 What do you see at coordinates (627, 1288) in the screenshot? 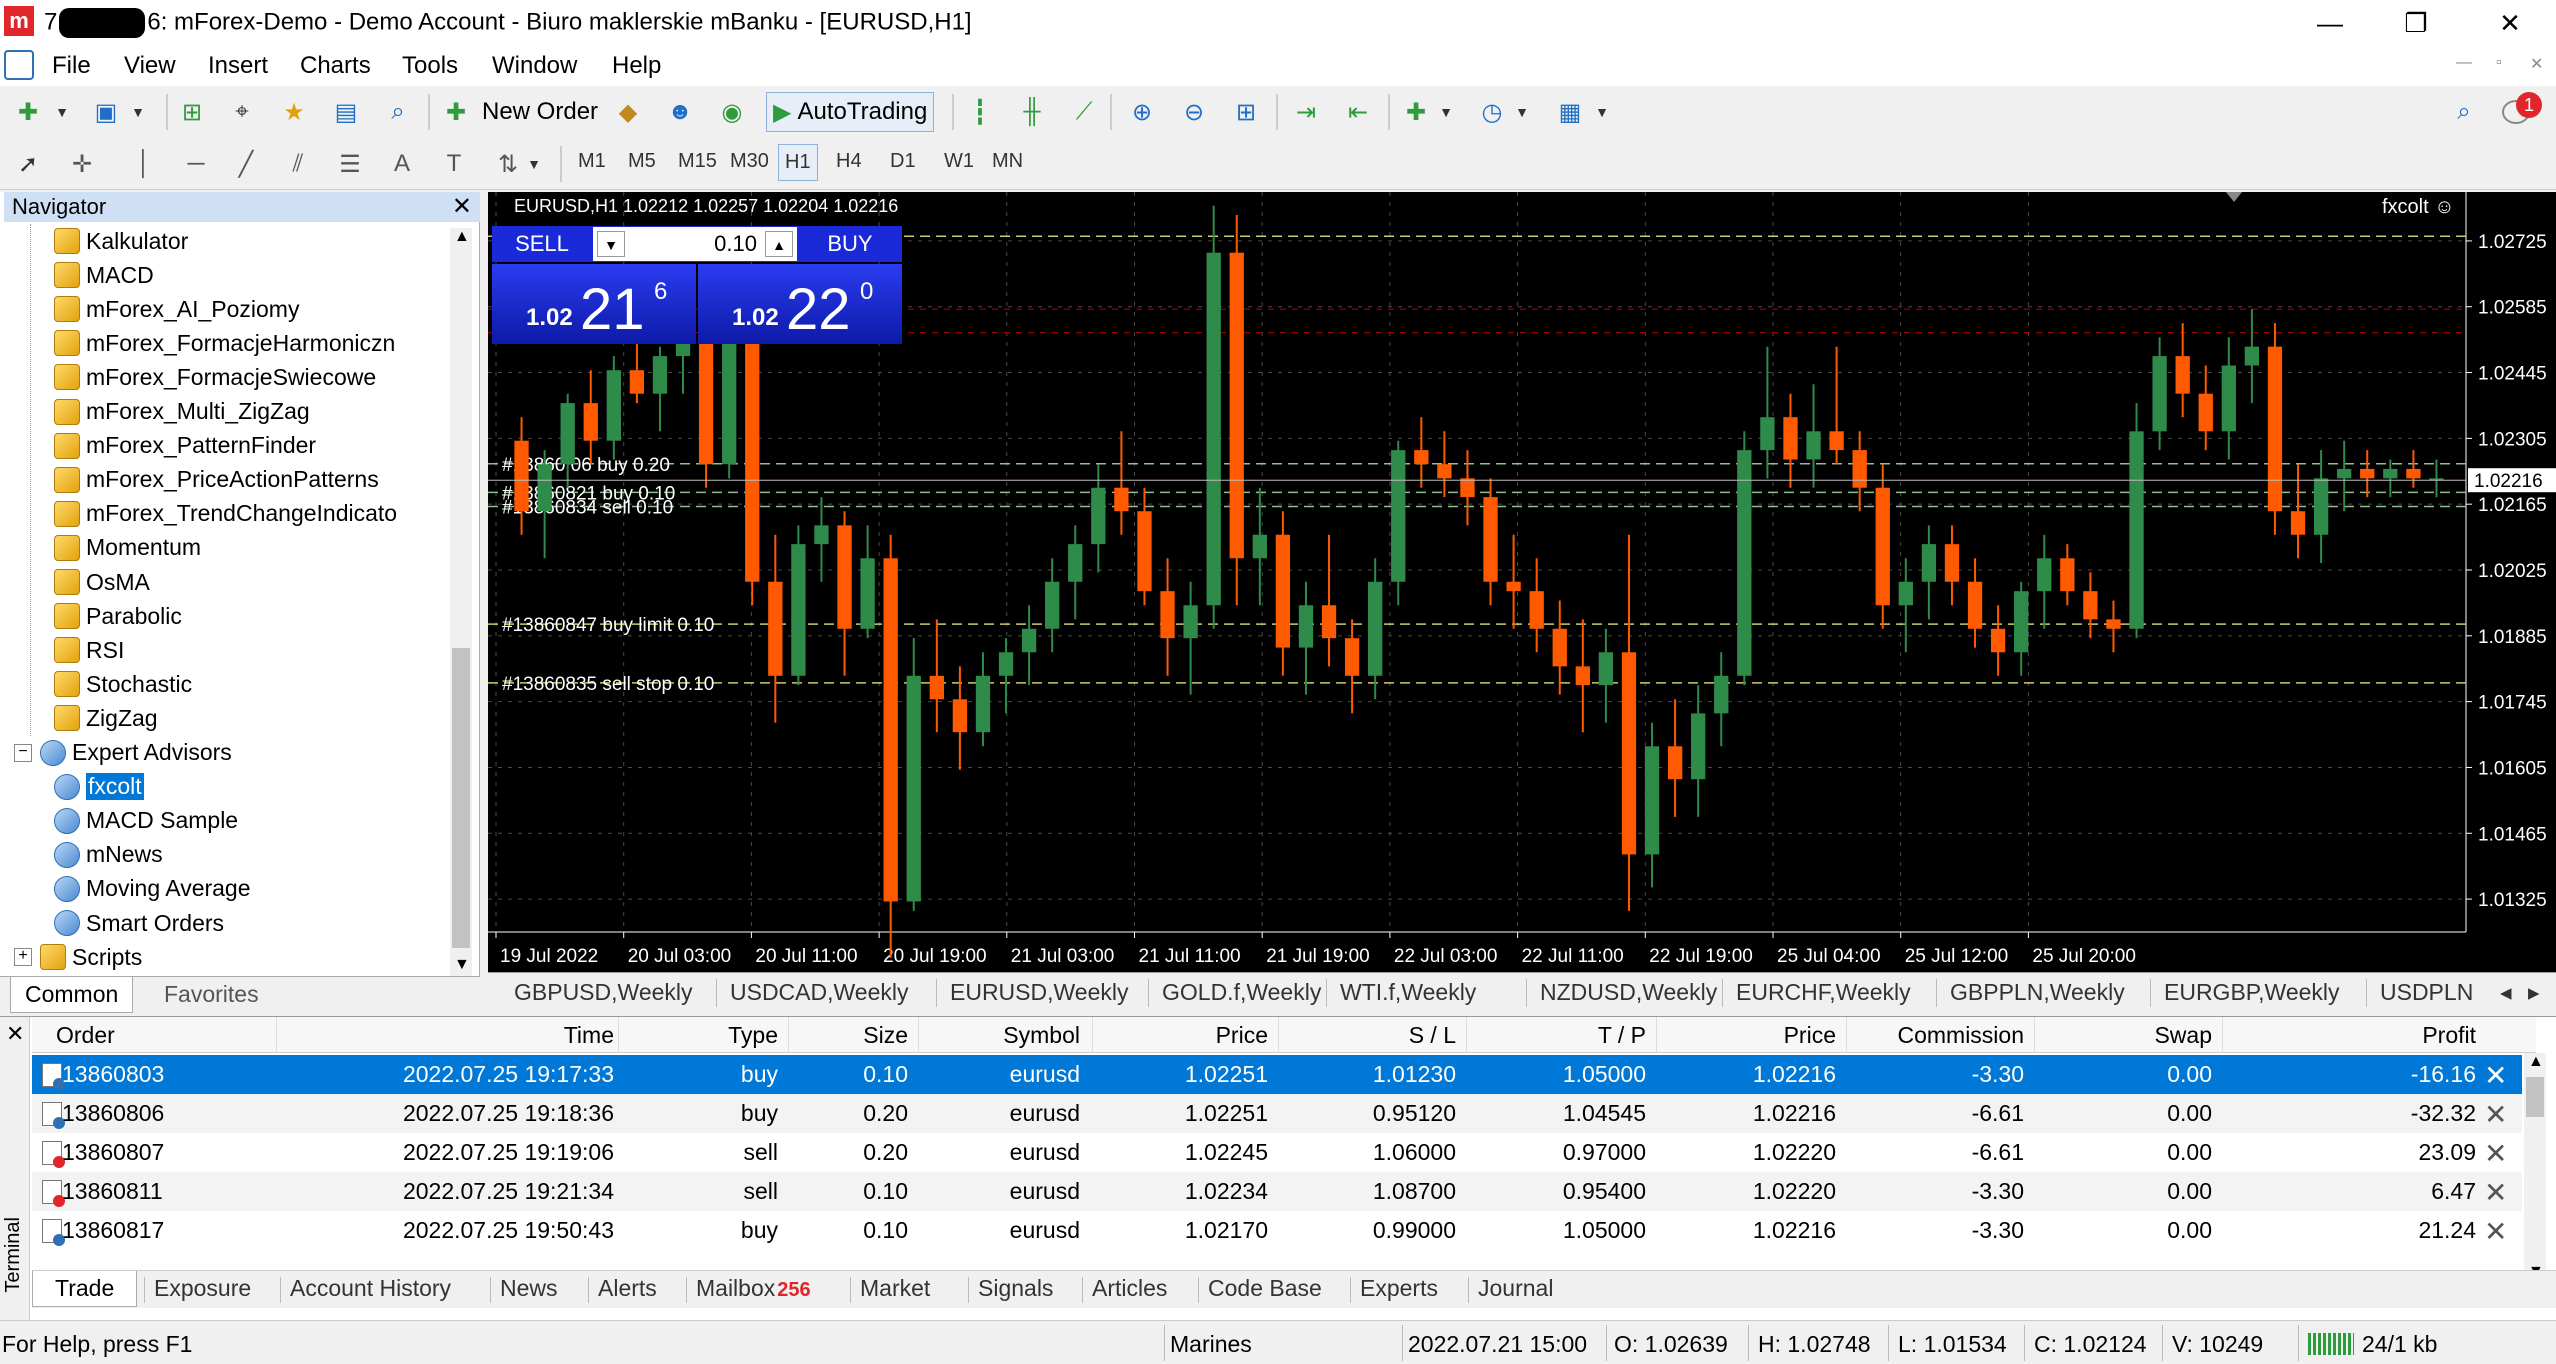
I see `terminal-tab: Alerts` at bounding box center [627, 1288].